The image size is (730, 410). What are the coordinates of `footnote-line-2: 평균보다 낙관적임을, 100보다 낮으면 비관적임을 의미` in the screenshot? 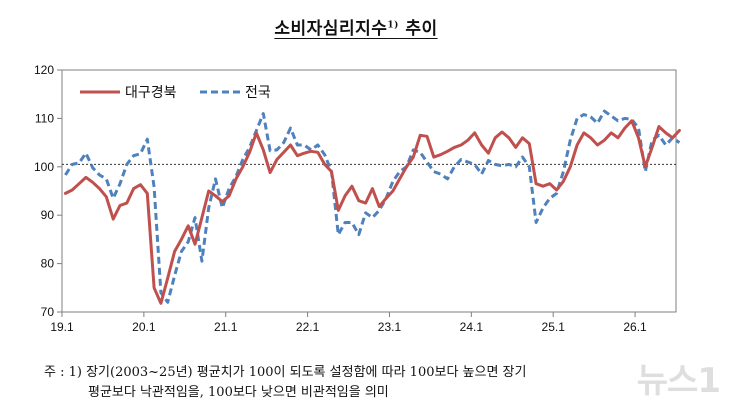 It's located at (238, 392).